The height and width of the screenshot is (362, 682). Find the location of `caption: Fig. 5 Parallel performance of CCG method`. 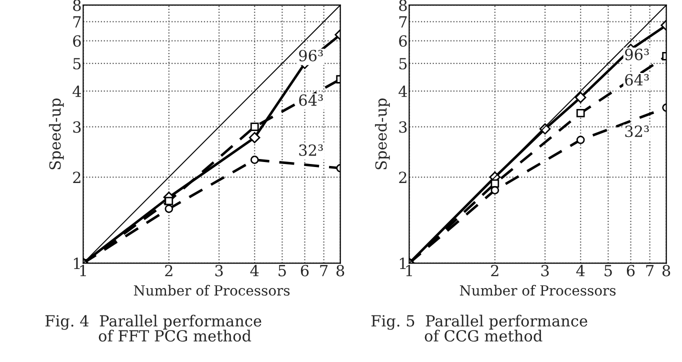

caption: Fig. 5 Parallel performance of CCG method is located at coordinates (479, 328).